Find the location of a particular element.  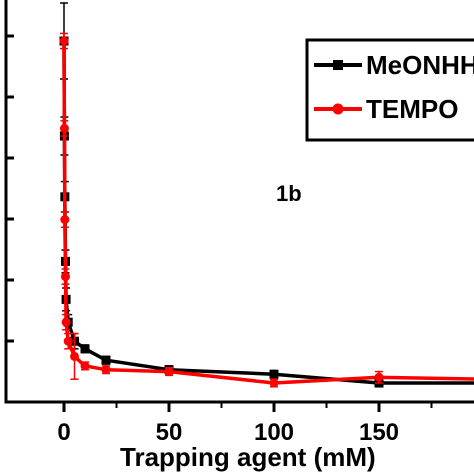

y-axis-ticks is located at coordinates (10, 219).